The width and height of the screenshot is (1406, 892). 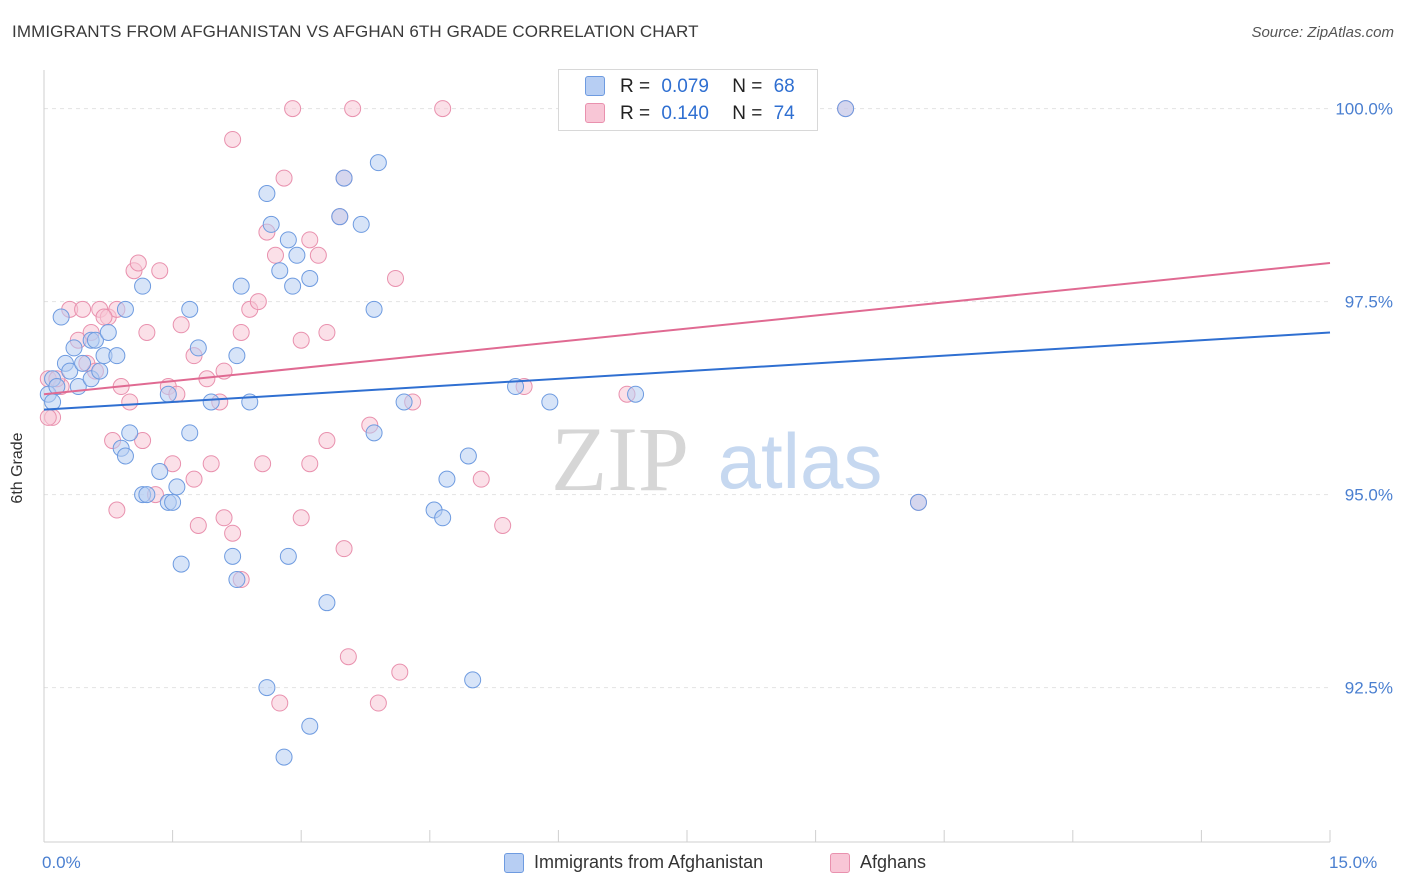 What do you see at coordinates (633, 862) in the screenshot?
I see `bottom-legend-blue: Immigrants from Afghanistan` at bounding box center [633, 862].